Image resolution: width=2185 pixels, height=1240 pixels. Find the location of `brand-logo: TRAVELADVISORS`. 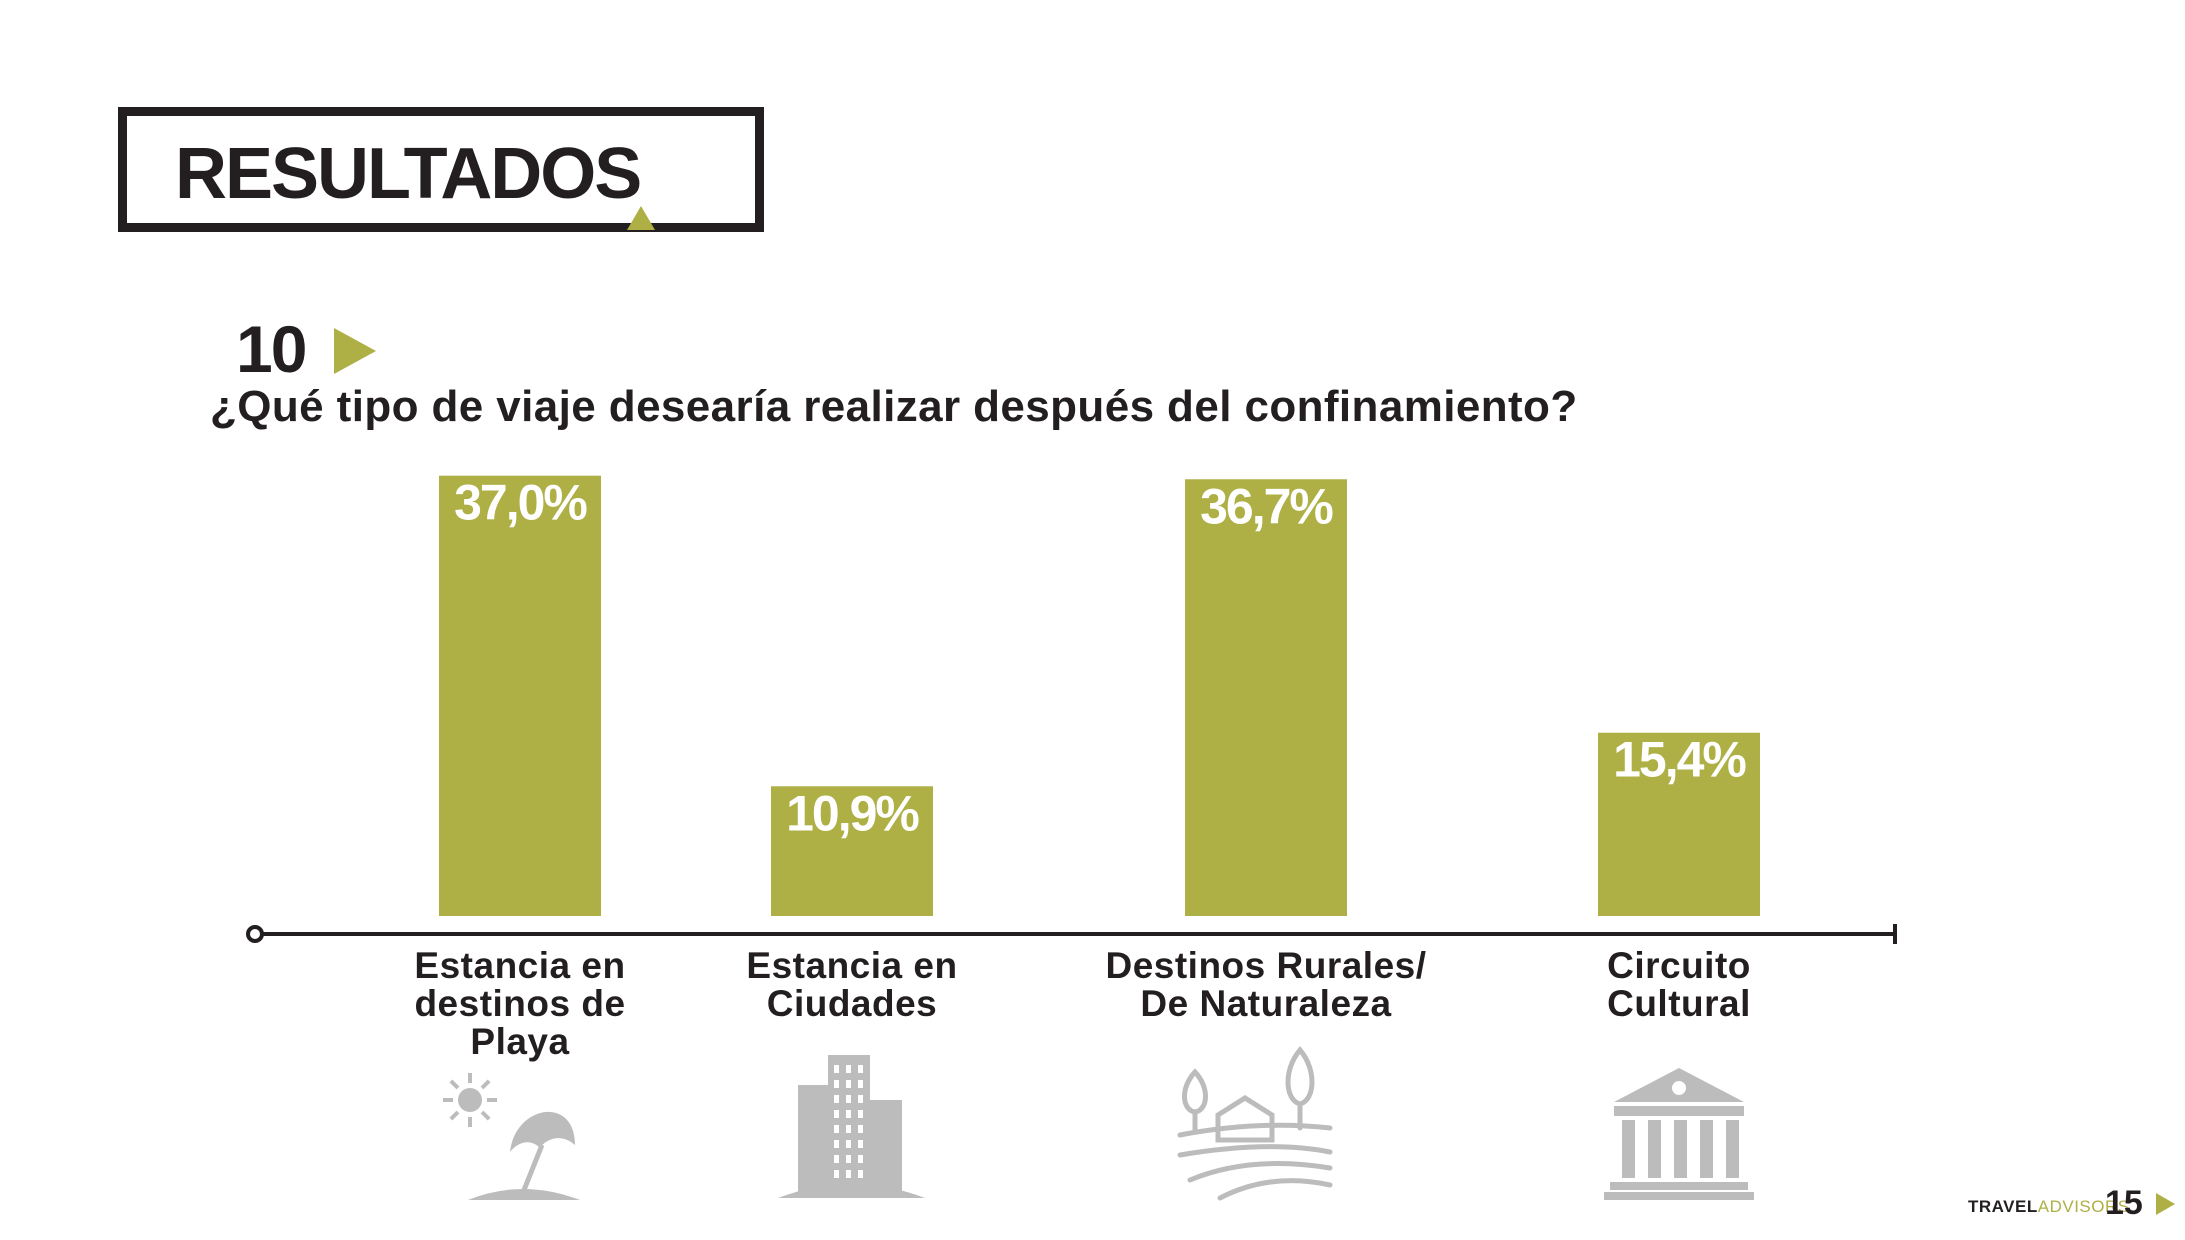

brand-logo: TRAVELADVISORS is located at coordinates (2049, 1206).